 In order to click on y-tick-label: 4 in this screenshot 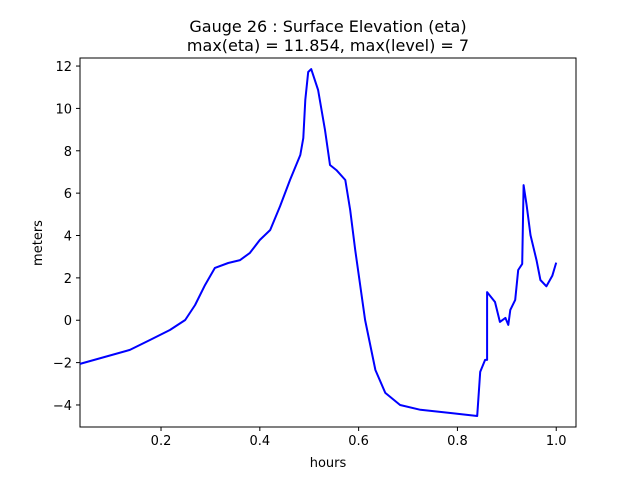, I will do `click(68, 237)`.